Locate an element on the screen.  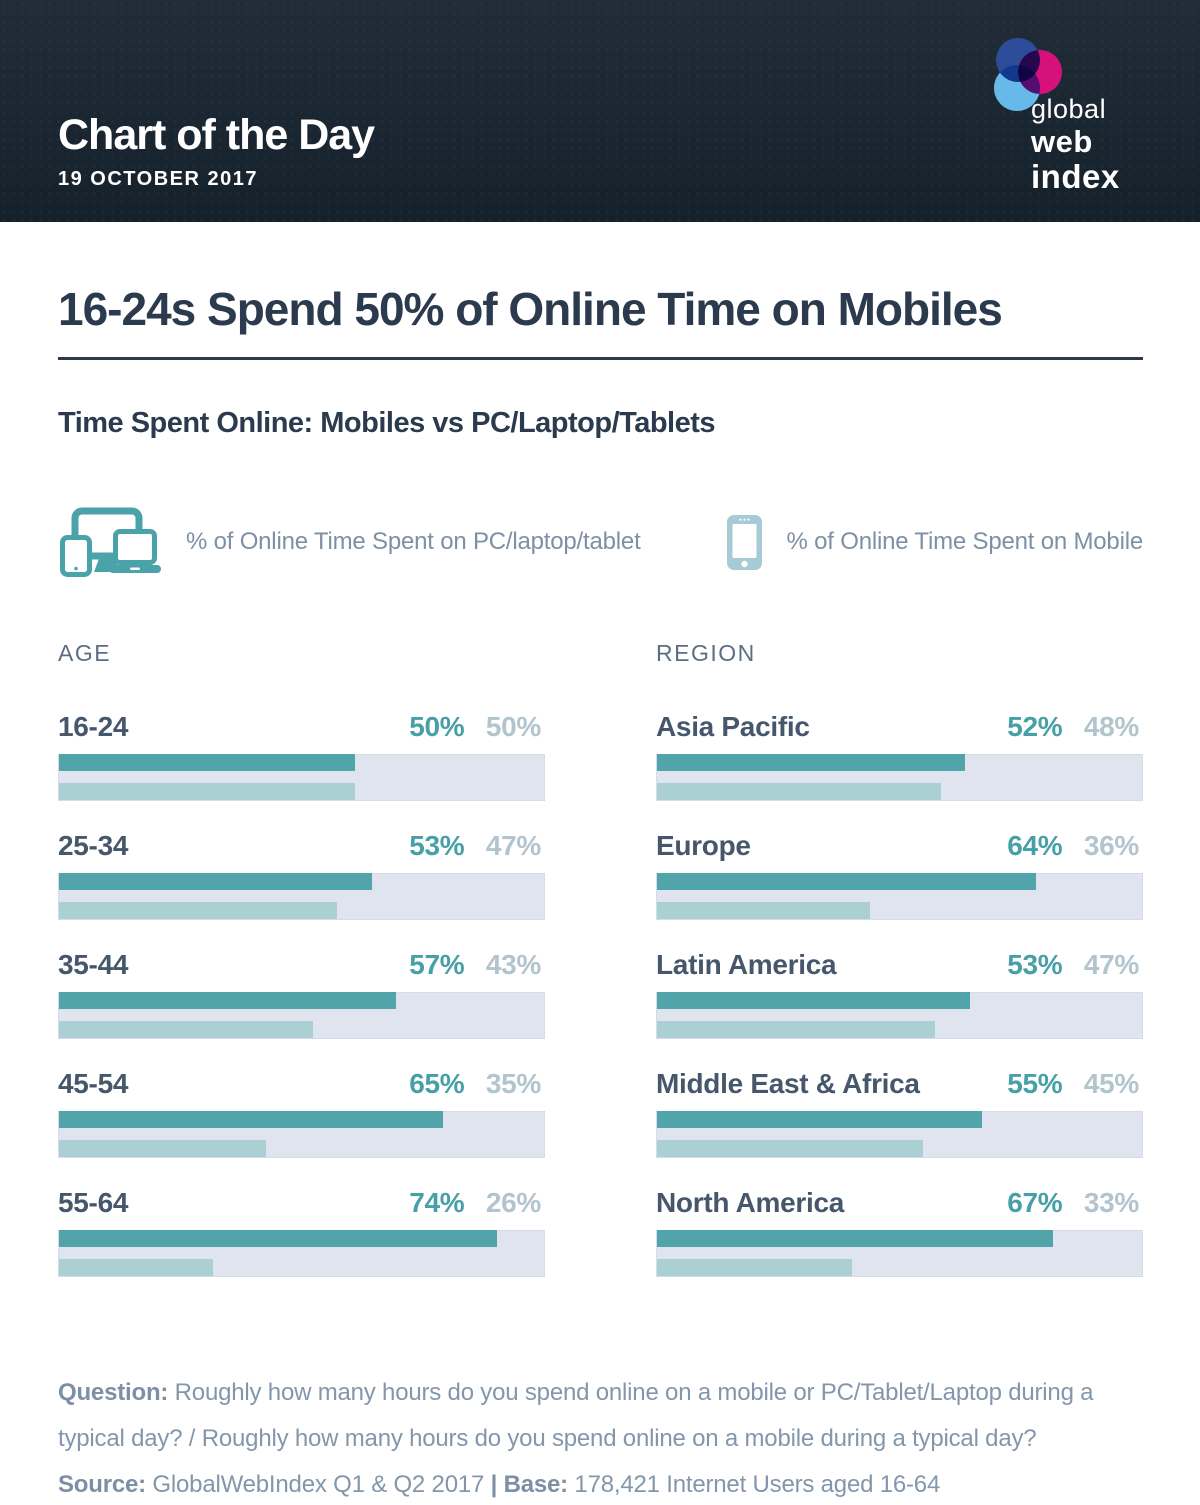
chart-row-35-44: 35-44 57% 43% is located at coordinates (301, 994).